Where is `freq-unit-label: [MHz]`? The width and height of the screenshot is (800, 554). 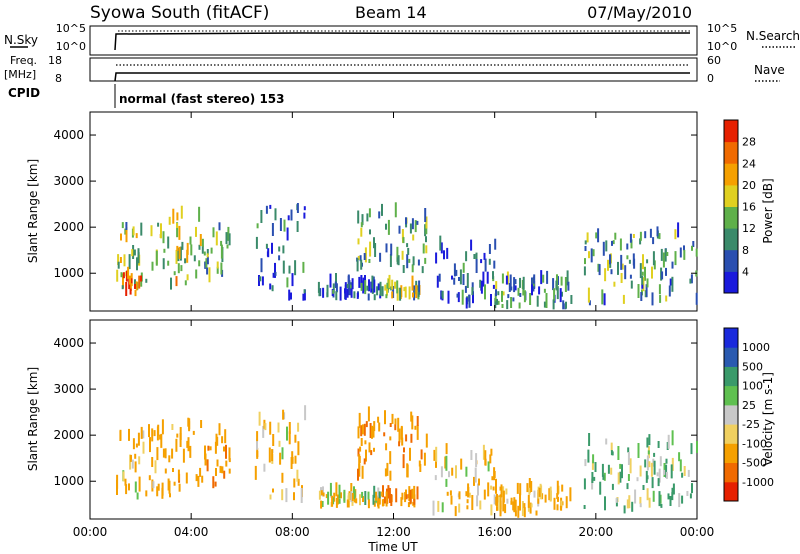 freq-unit-label: [MHz] is located at coordinates (20, 74).